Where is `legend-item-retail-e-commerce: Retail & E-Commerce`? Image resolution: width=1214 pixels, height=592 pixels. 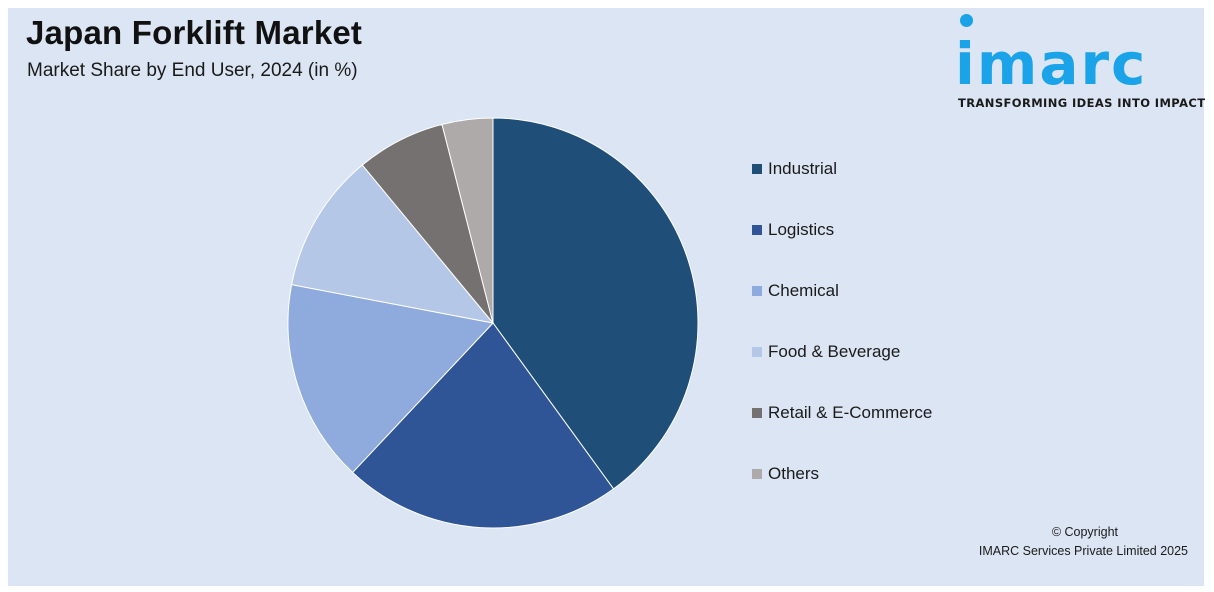
legend-item-retail-e-commerce: Retail & E-Commerce is located at coordinates (842, 413).